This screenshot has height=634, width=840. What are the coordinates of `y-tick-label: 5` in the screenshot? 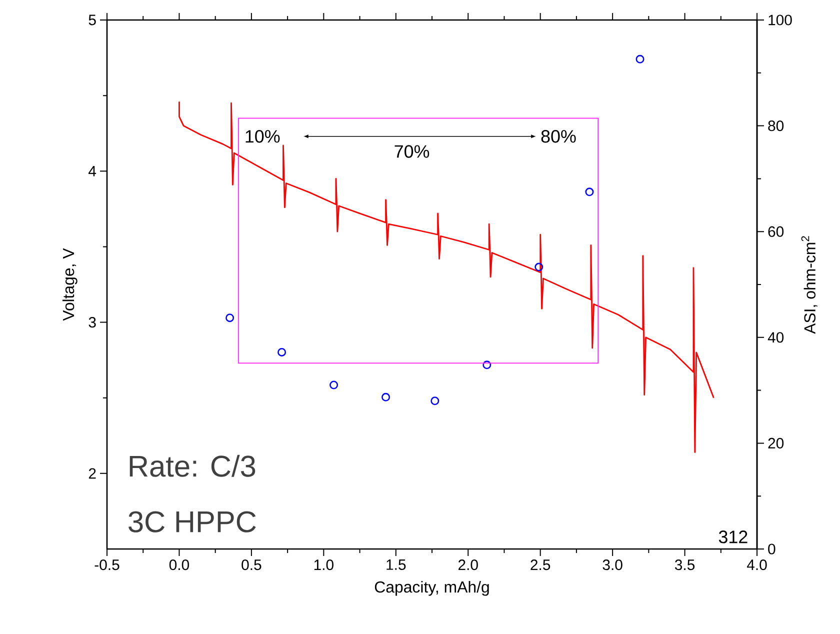 It's located at (92, 20).